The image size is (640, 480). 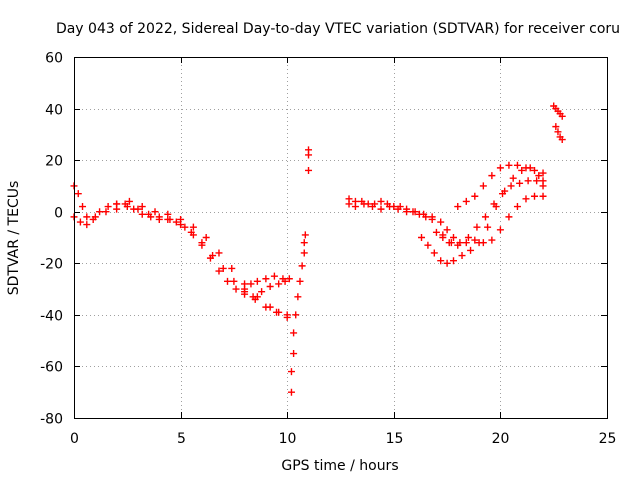 What do you see at coordinates (51, 420) in the screenshot?
I see `y-tick-label: -80` at bounding box center [51, 420].